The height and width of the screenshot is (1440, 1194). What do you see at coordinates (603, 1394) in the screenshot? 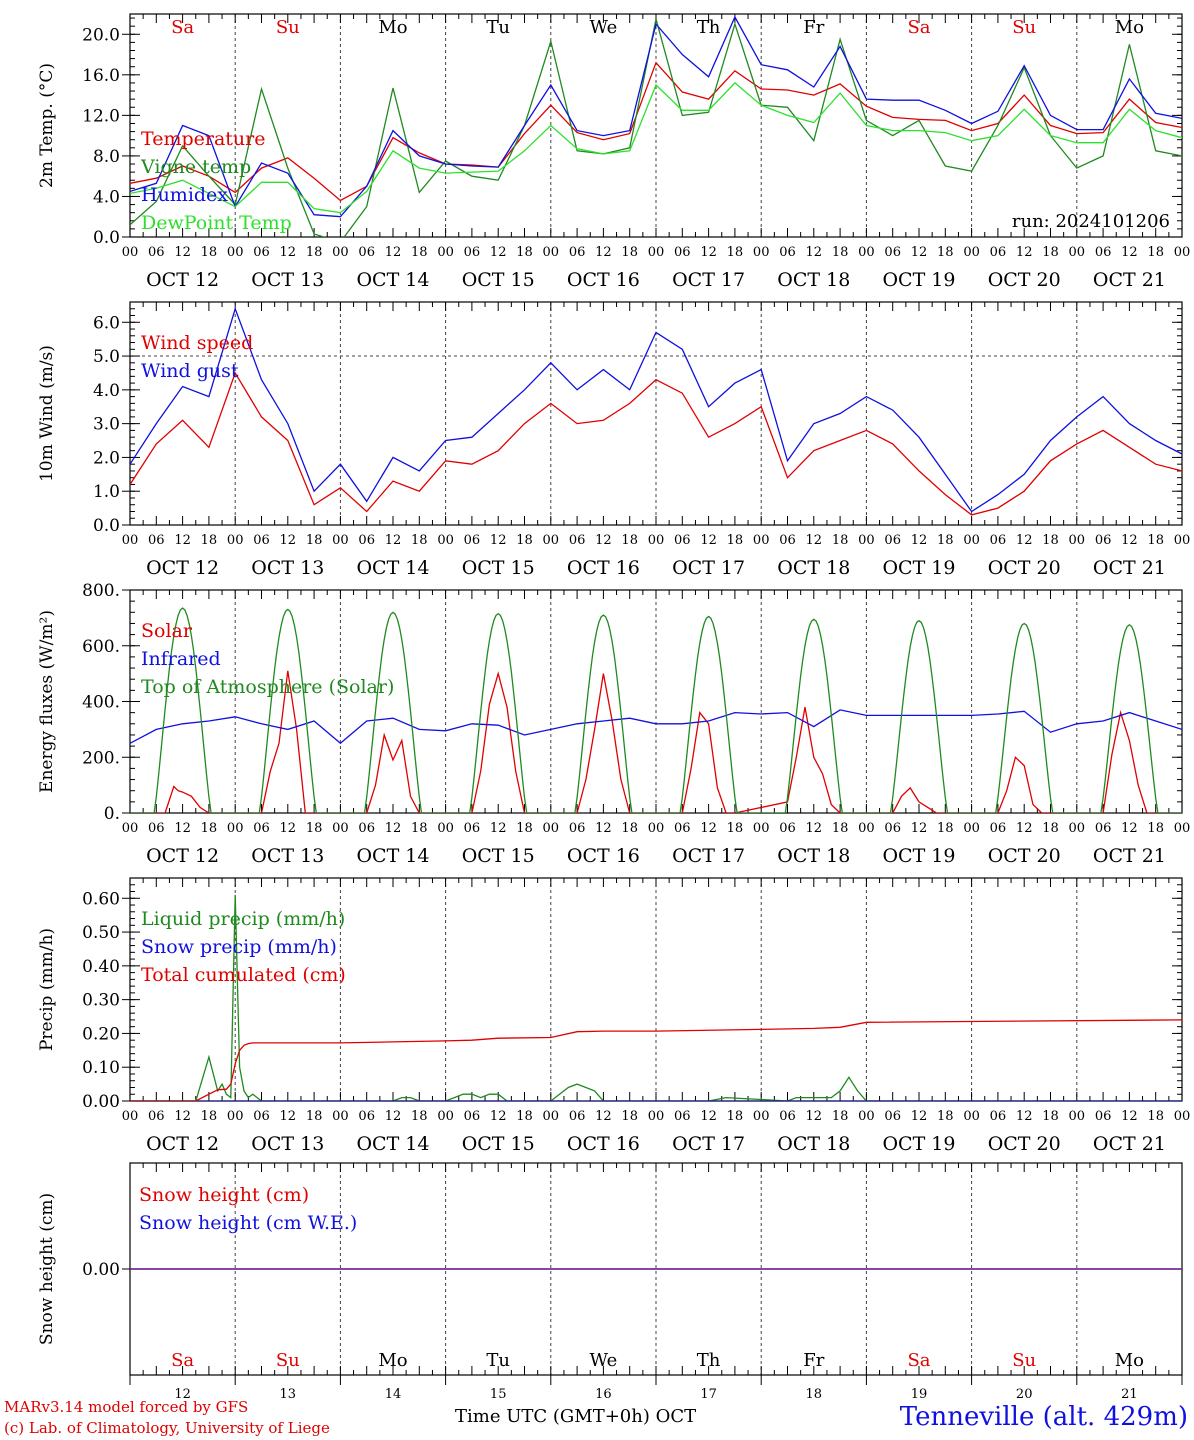
I see `day-number: 16` at bounding box center [603, 1394].